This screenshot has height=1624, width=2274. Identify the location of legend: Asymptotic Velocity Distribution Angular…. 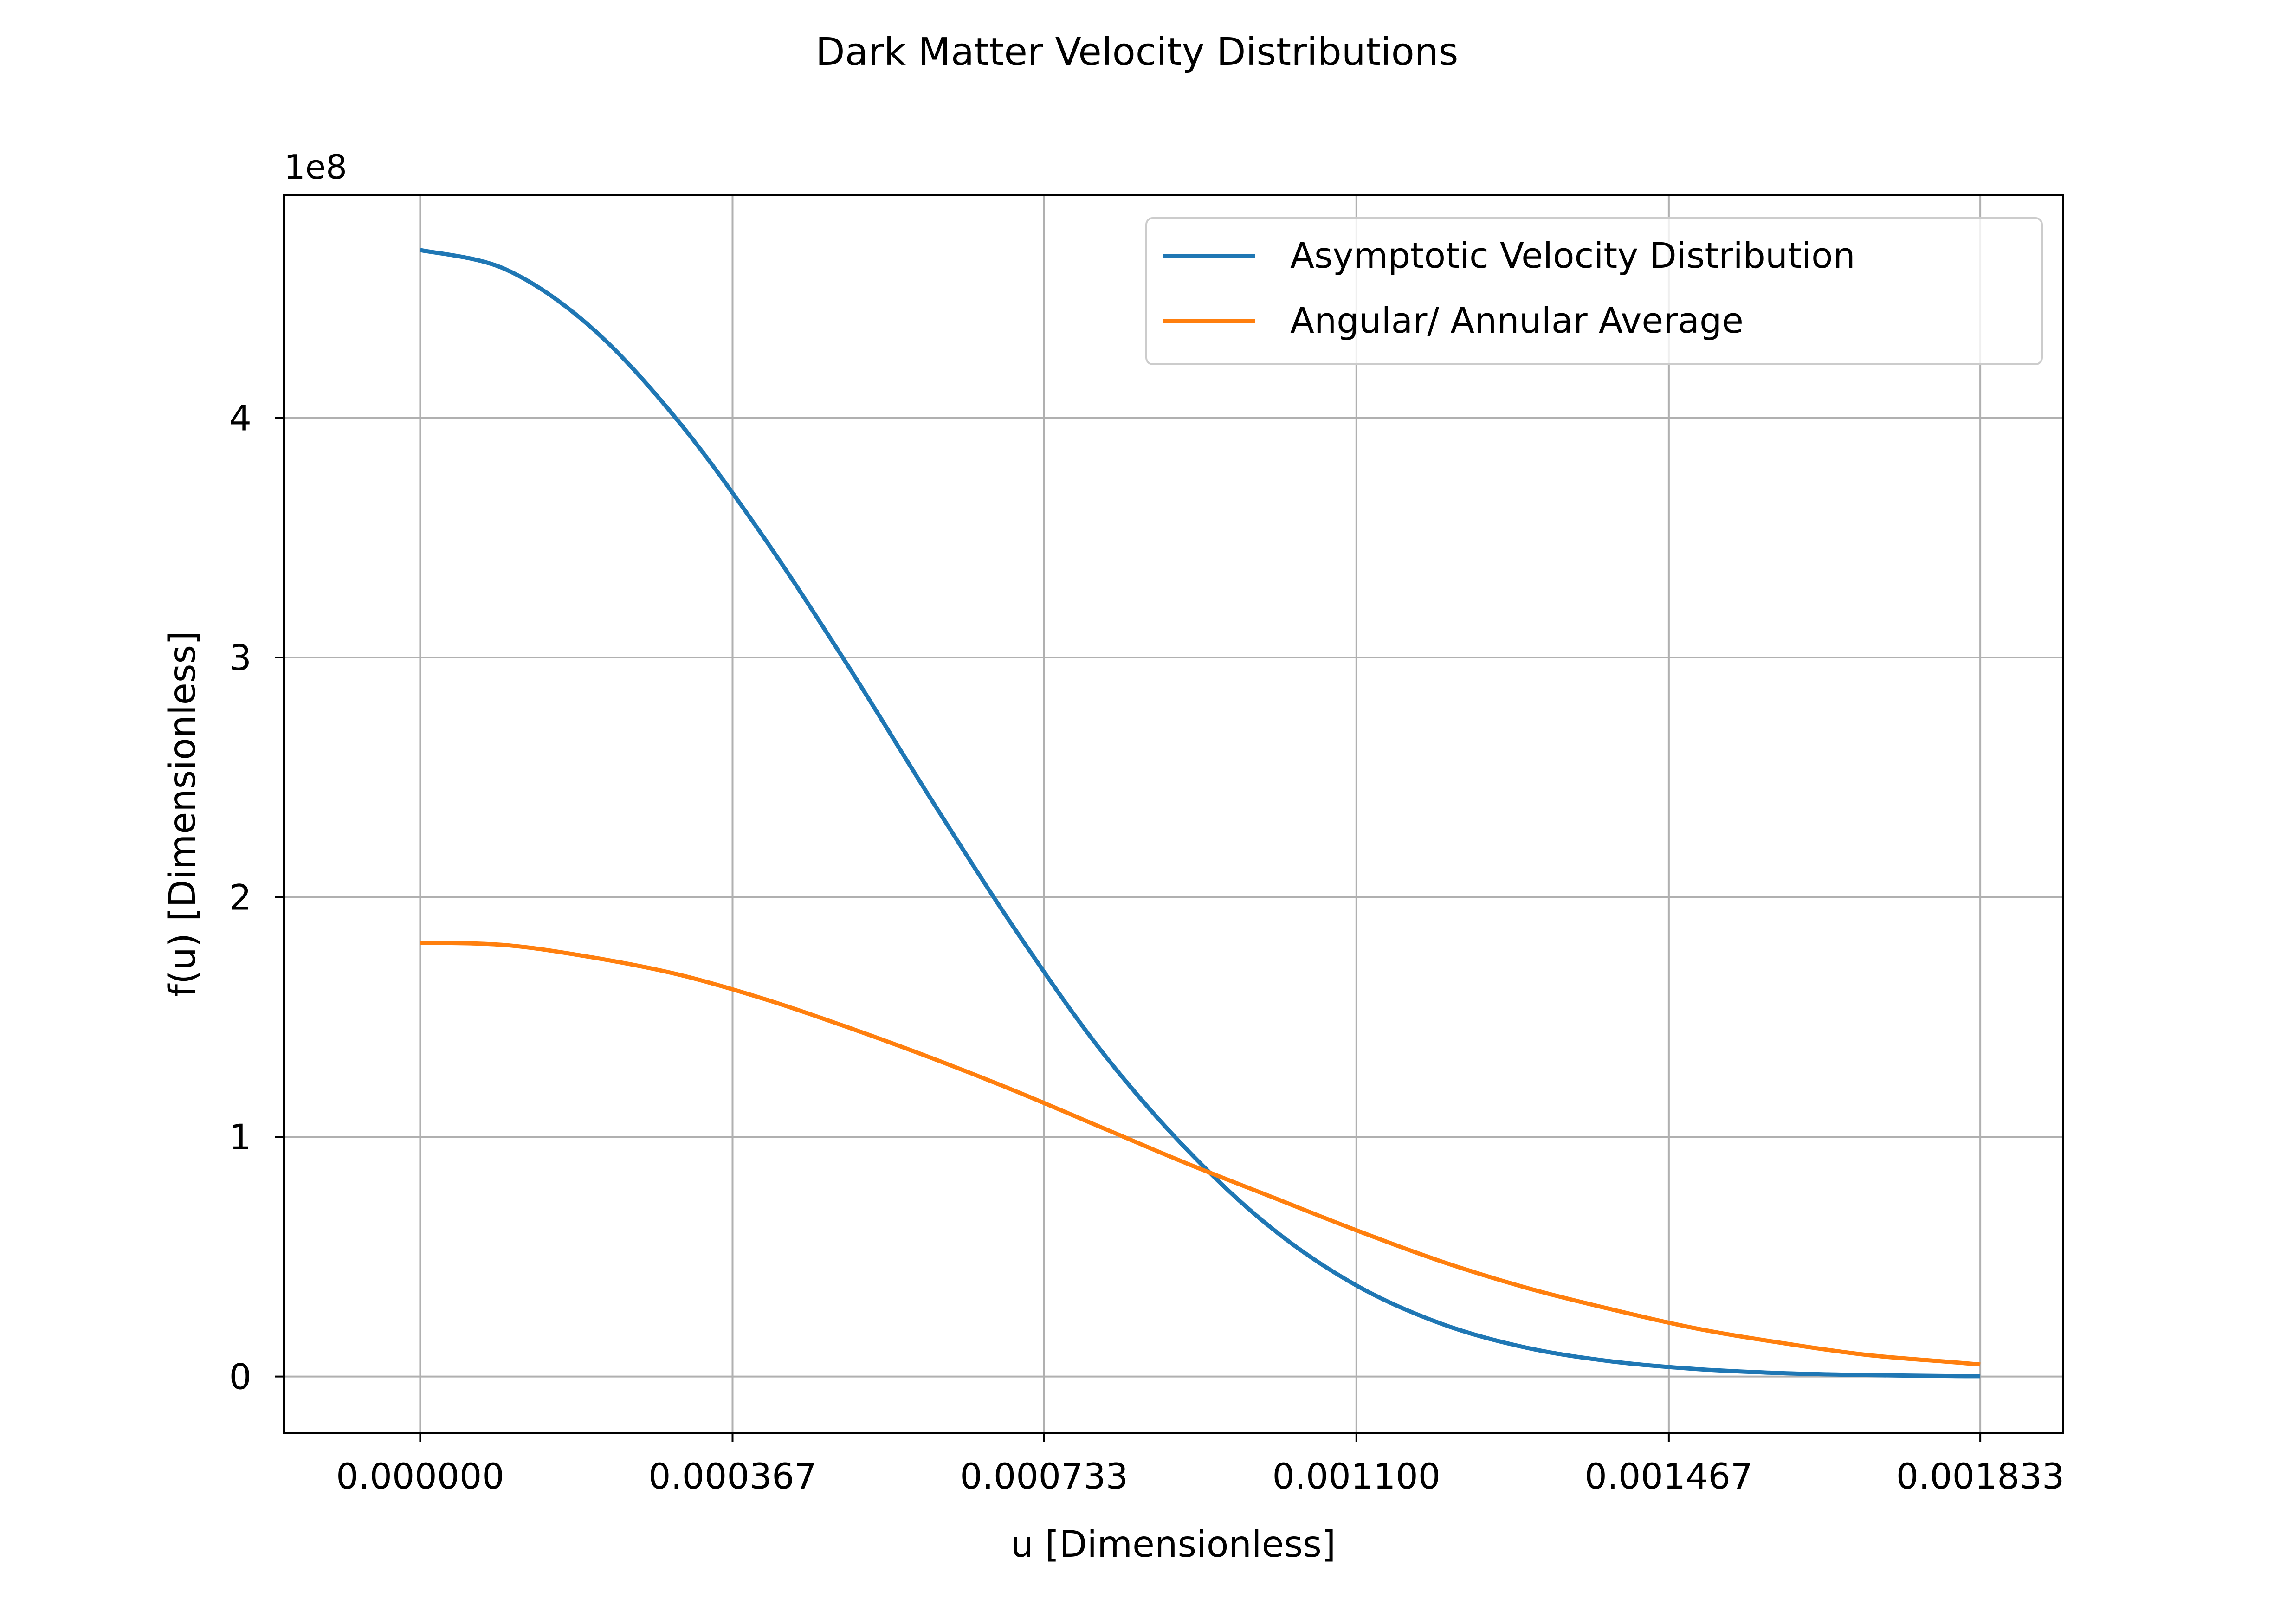
(1594, 291).